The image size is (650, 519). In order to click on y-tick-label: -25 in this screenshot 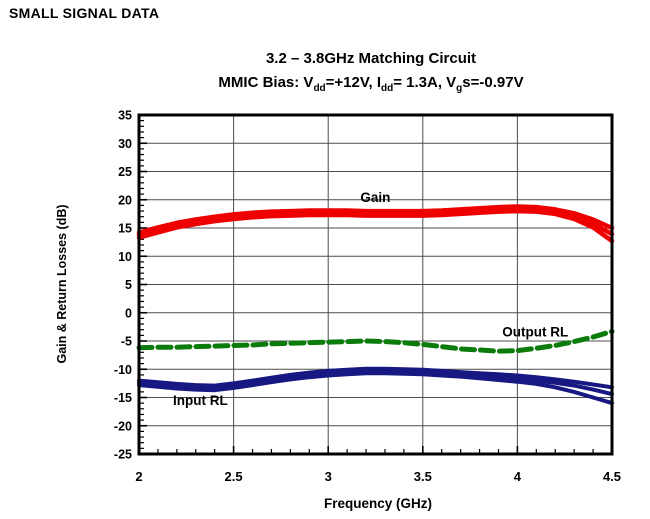, I will do `click(123, 455)`.